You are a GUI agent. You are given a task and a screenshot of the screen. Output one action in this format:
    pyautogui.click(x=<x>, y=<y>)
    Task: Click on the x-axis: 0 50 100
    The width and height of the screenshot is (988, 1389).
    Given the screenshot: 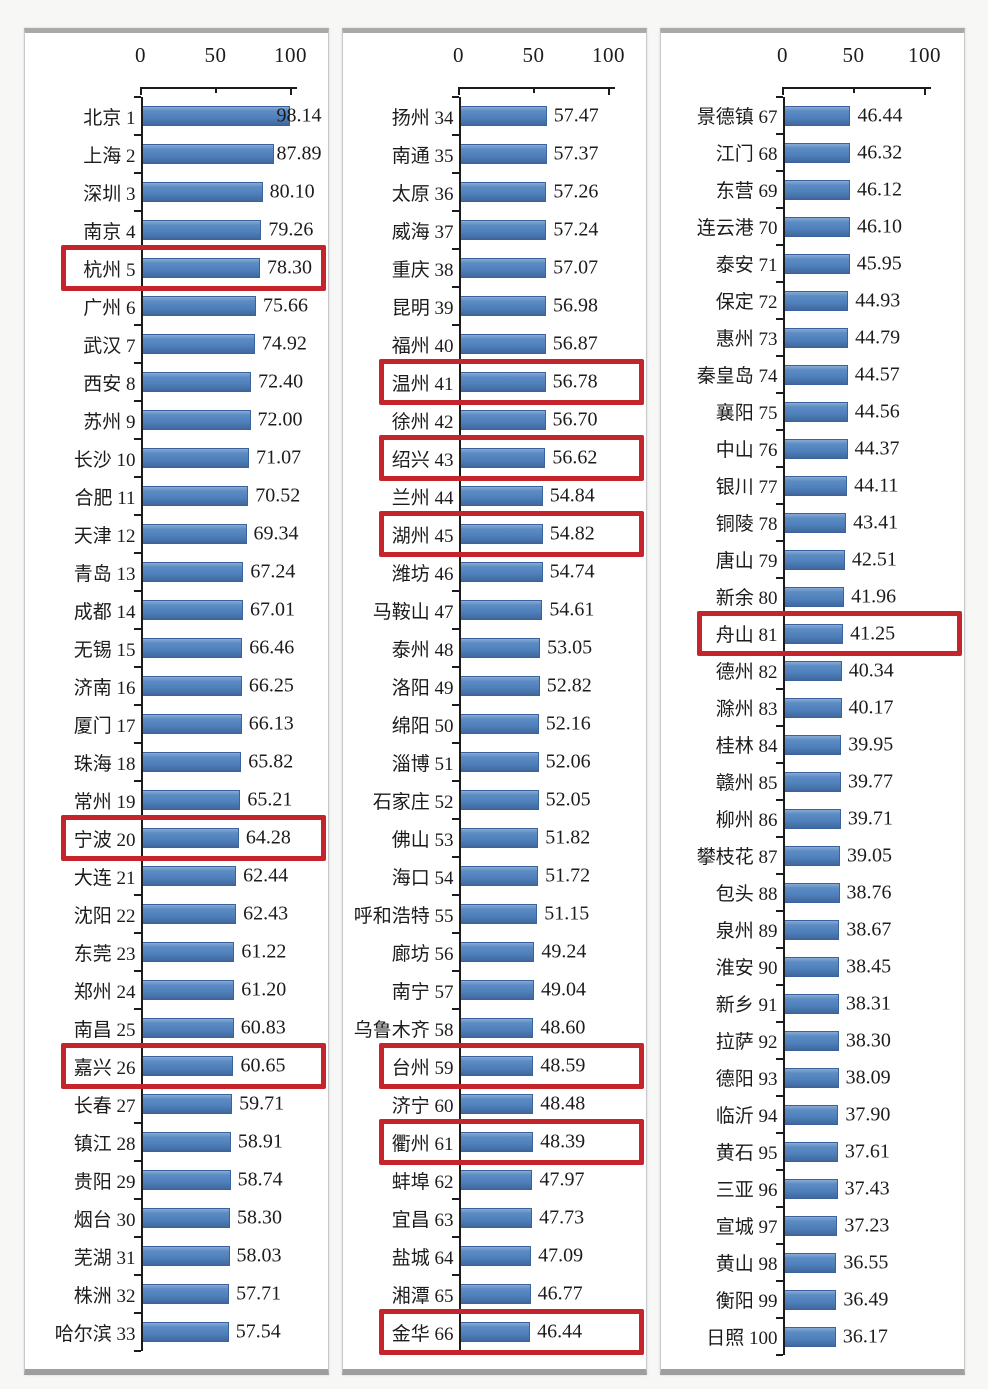 What is the action you would take?
    pyautogui.click(x=868, y=70)
    